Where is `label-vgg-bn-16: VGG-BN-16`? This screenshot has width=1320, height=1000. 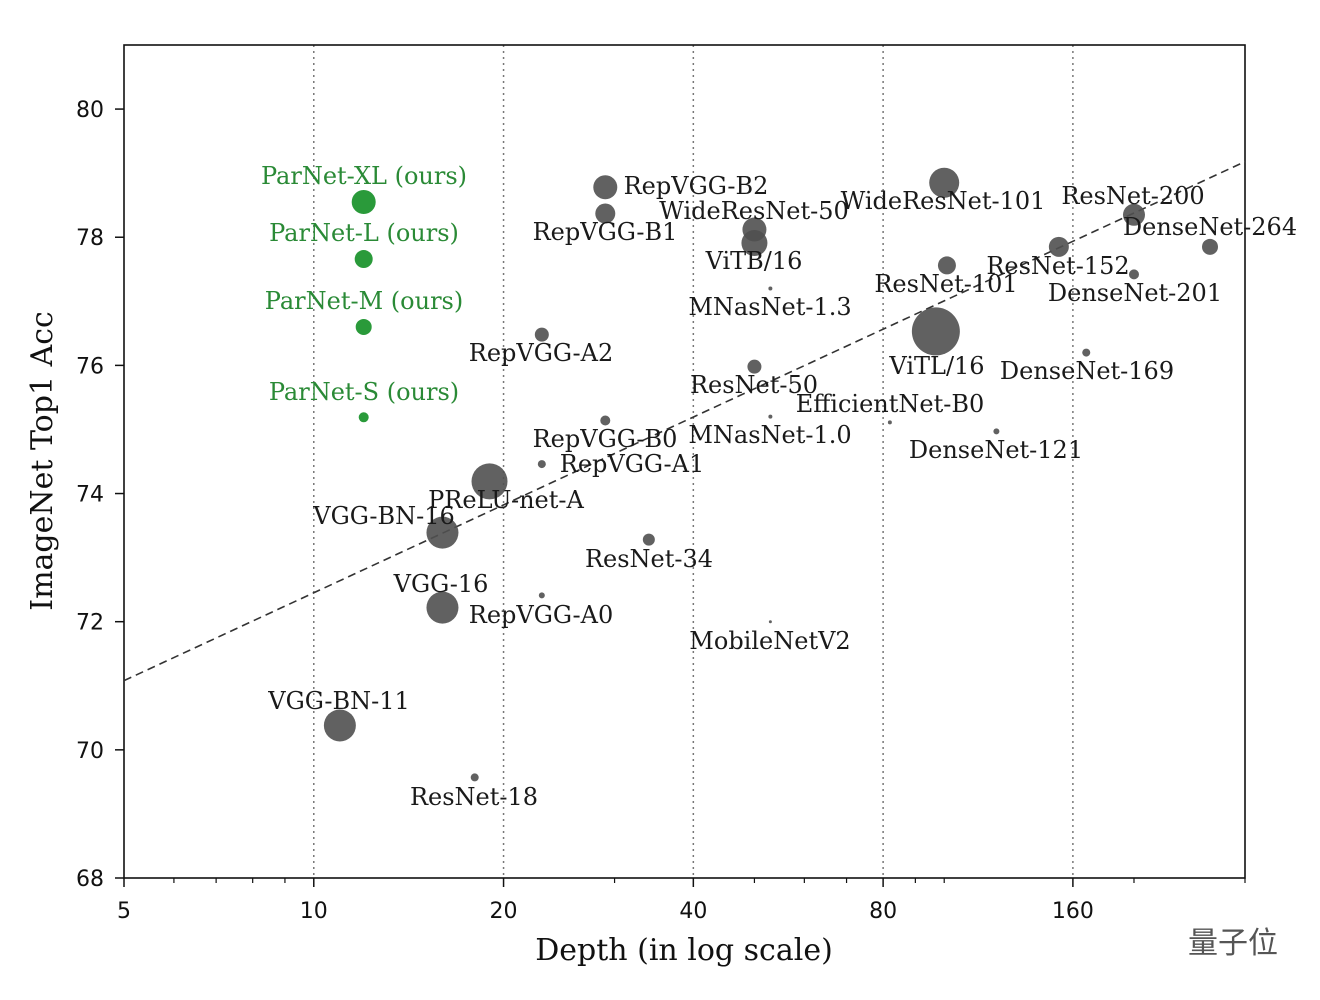
label-vgg-bn-16: VGG-BN-16 is located at coordinates (383, 516).